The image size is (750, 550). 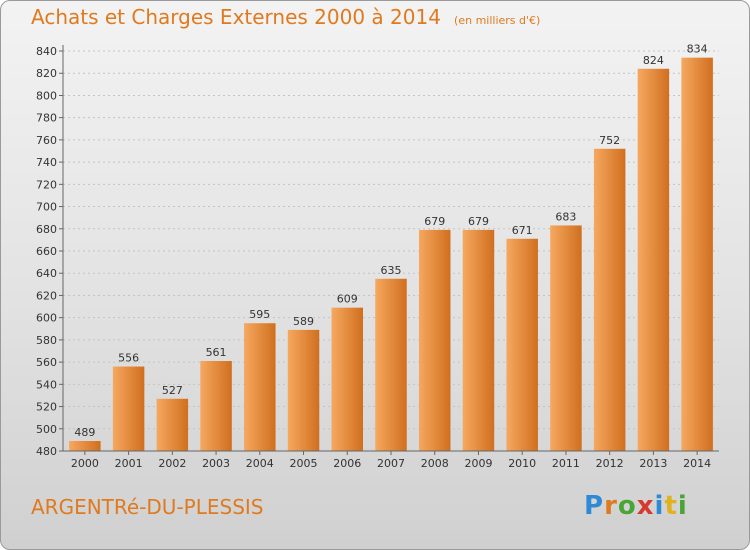 I want to click on y-tick-label: 660, so click(x=46, y=251).